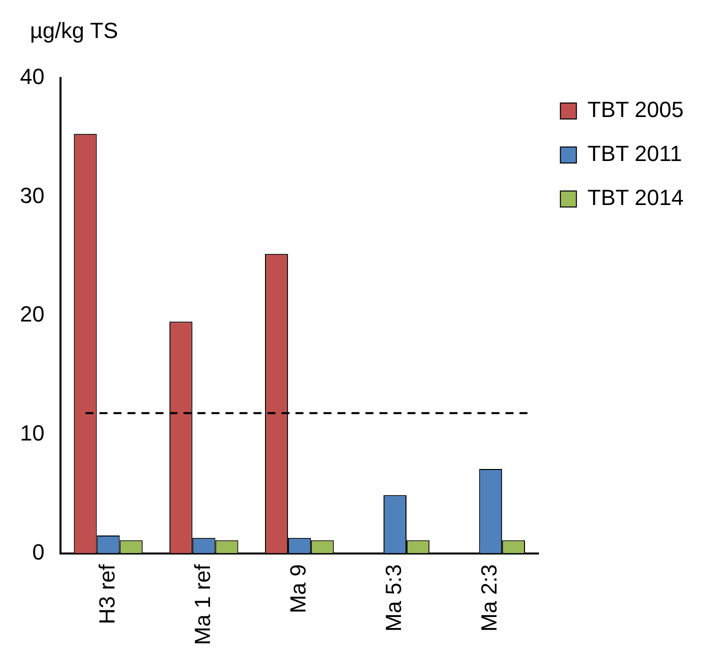  What do you see at coordinates (32, 195) in the screenshot?
I see `y-tick-label: 30` at bounding box center [32, 195].